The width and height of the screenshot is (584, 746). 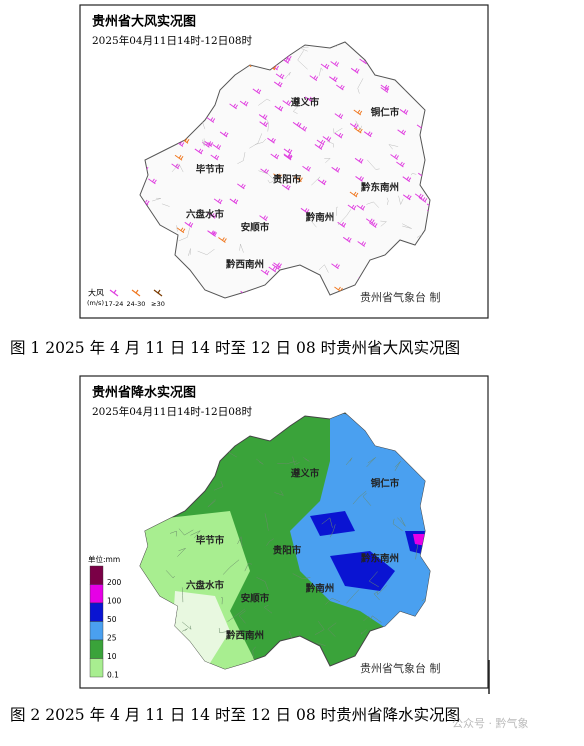 I want to click on credit: 贵州省气象台 制, so click(x=400, y=297).